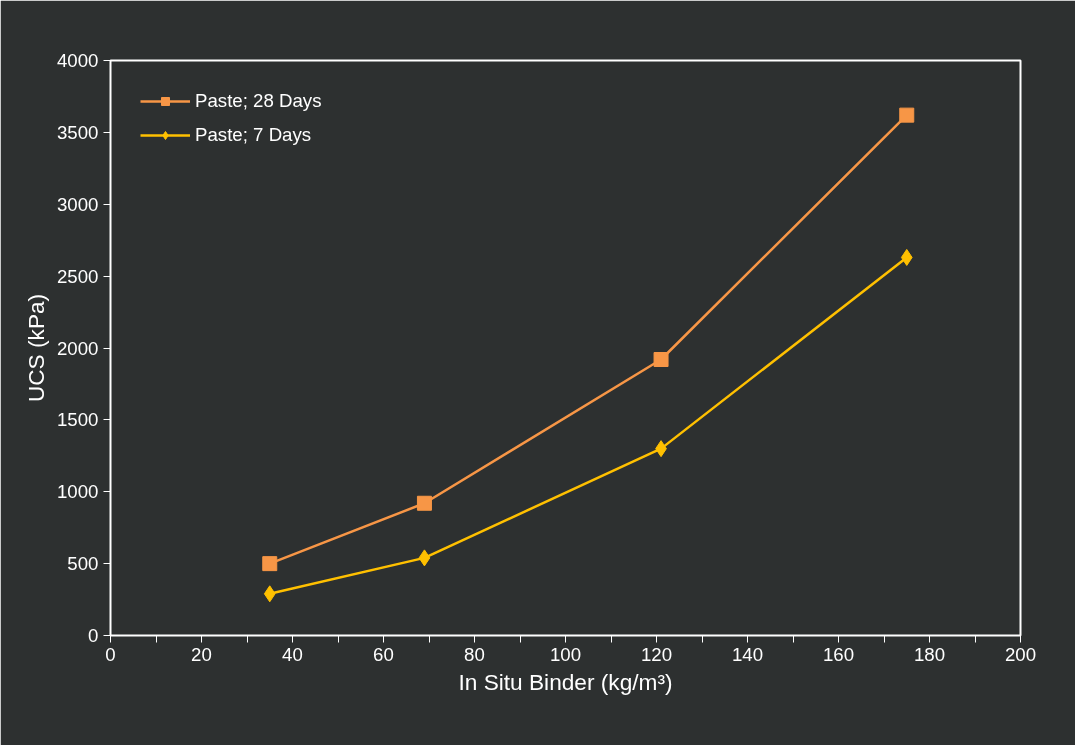 This screenshot has width=1079, height=749. Describe the element at coordinates (110, 654) in the screenshot. I see `x-tick-label: 0` at that location.